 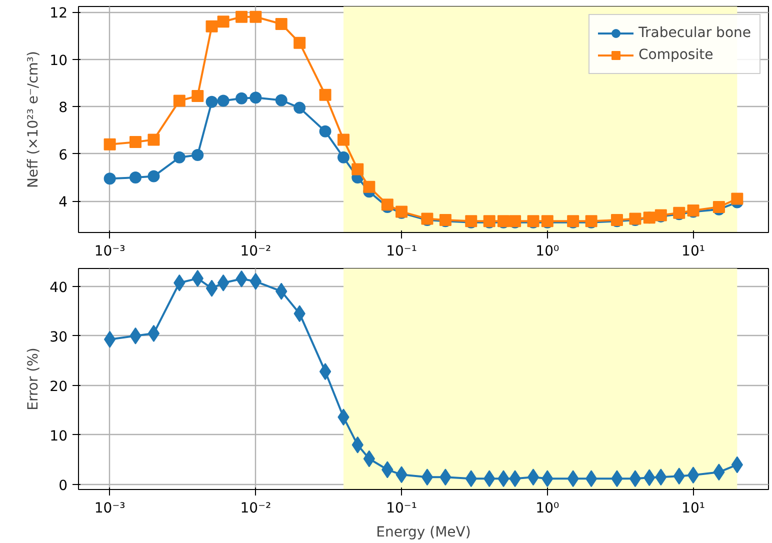 I want to click on y-tick-label: 30, so click(x=59, y=337).